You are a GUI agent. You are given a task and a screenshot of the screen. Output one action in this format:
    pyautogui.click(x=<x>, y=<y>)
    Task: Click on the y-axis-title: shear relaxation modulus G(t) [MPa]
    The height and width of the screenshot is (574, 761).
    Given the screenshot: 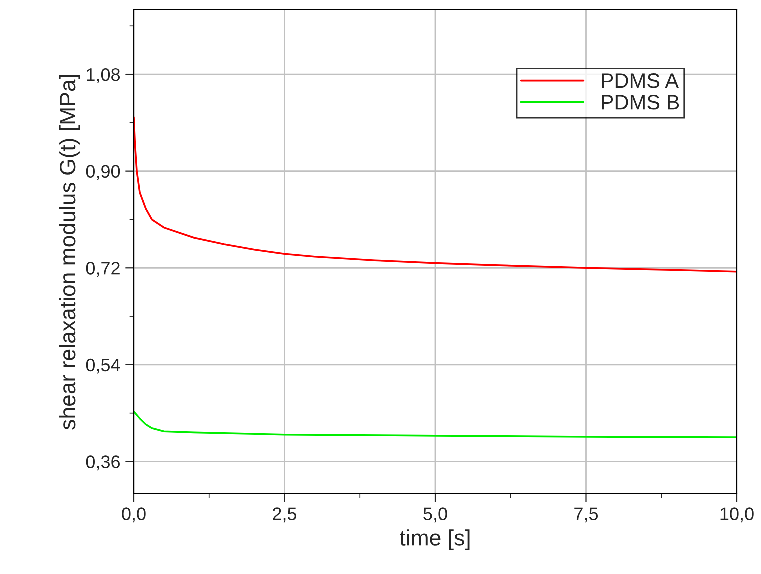 What is the action you would take?
    pyautogui.click(x=69, y=252)
    